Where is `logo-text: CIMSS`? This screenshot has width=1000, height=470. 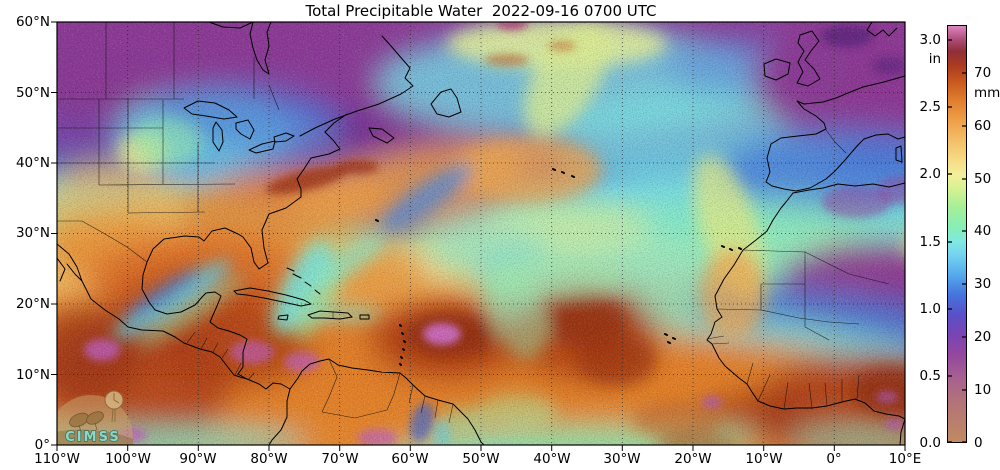 logo-text: CIMSS is located at coordinates (92, 437).